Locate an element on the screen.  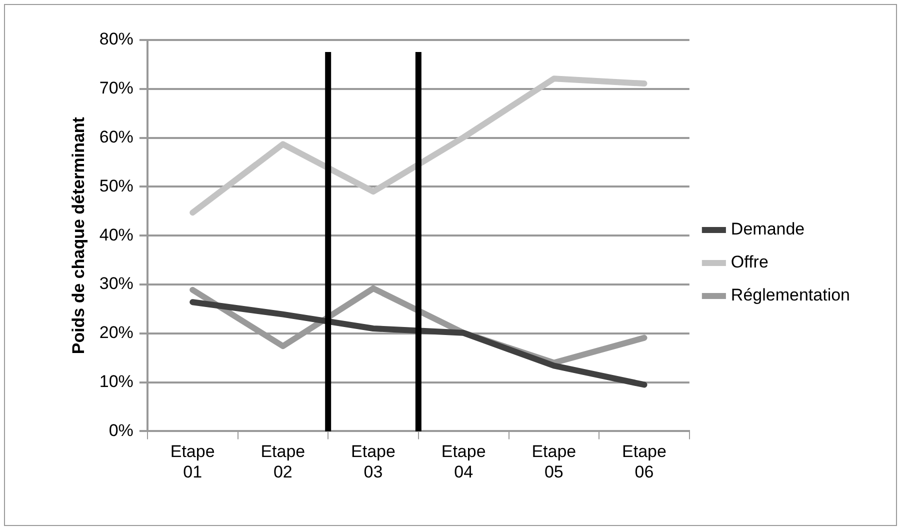
y-tick-label: 60% is located at coordinates (116, 136).